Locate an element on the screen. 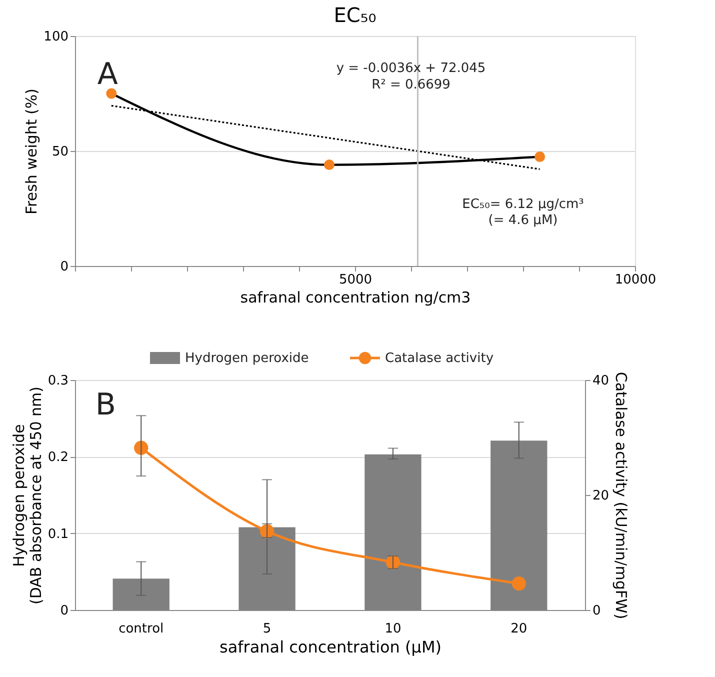  x-tick-label: control is located at coordinates (141, 629).